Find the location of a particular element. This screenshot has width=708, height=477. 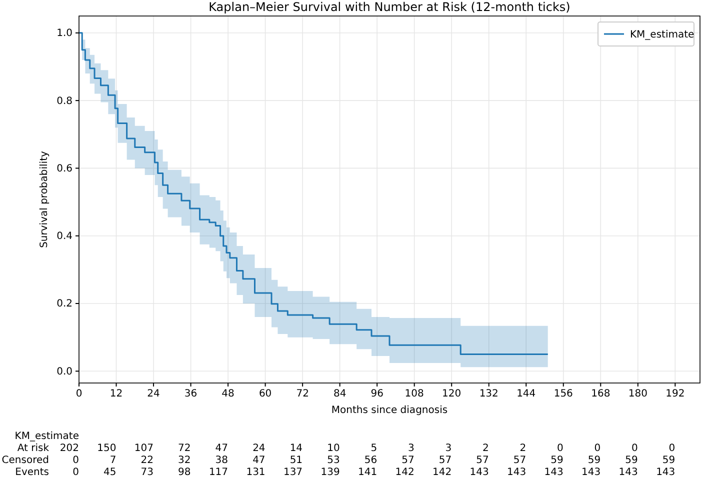

text: Censored is located at coordinates (25, 460).